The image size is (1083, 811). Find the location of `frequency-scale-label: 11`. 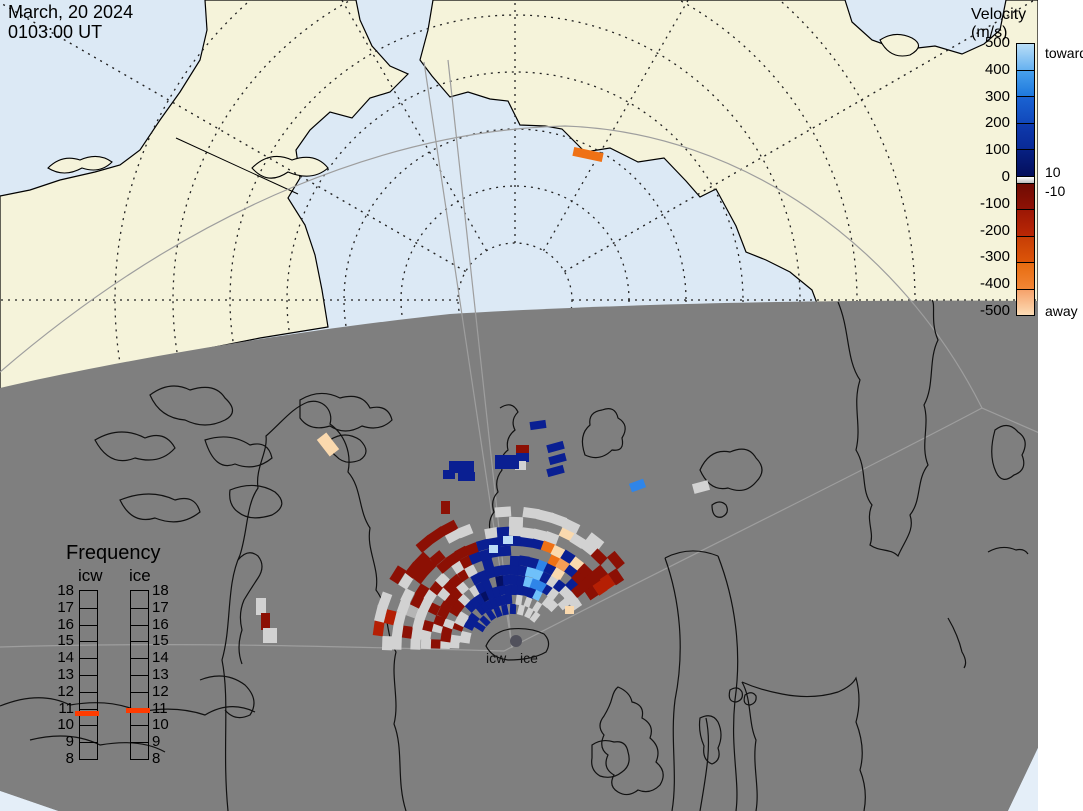

frequency-scale-label: 11 is located at coordinates (160, 708).